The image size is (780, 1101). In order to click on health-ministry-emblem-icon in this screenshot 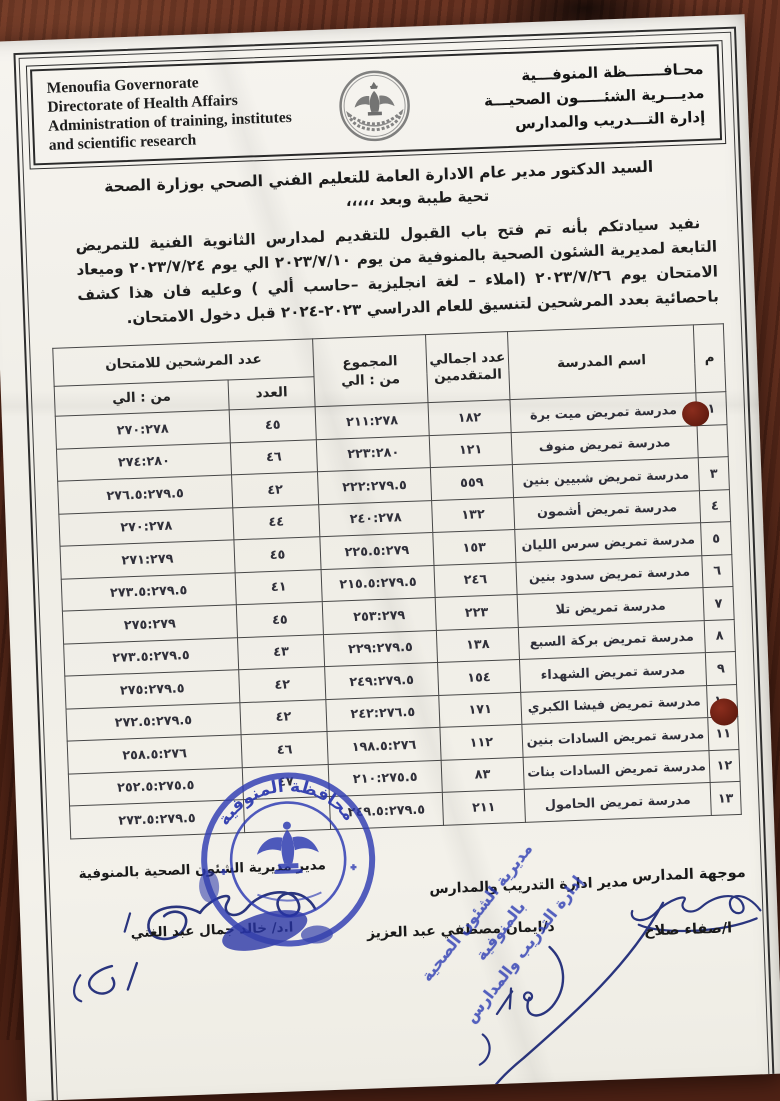, I will do `click(374, 106)`.